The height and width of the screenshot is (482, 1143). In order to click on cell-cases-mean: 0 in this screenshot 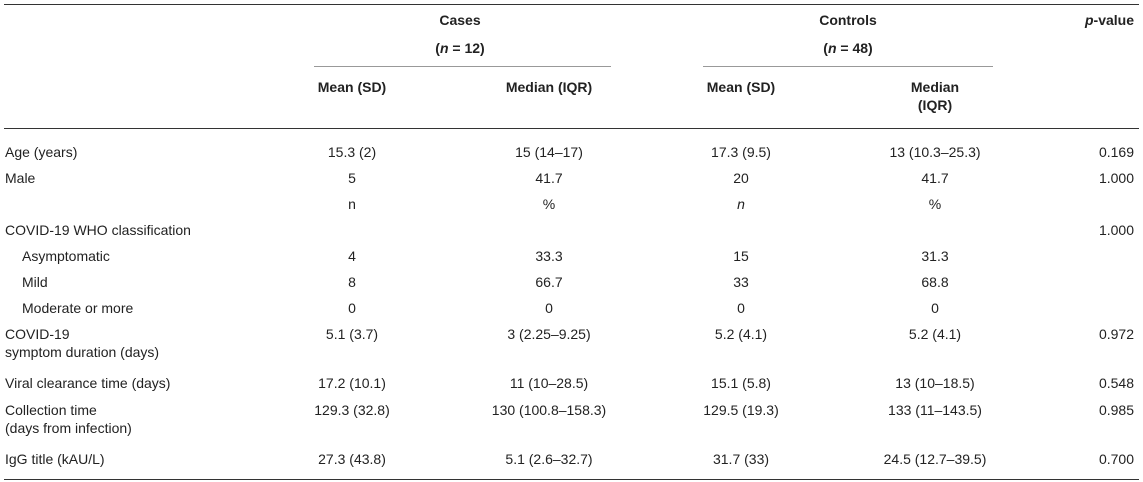, I will do `click(352, 308)`.